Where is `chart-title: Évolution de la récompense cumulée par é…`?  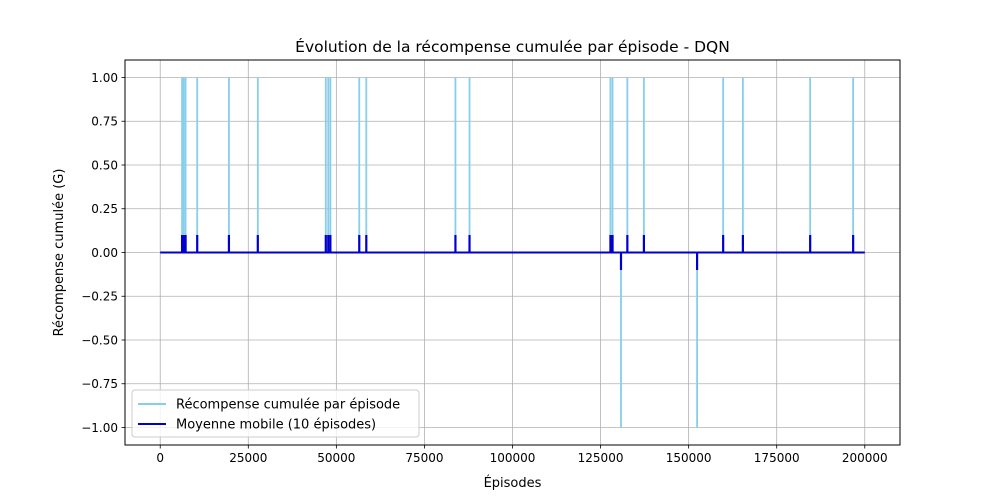
chart-title: Évolution de la récompense cumulée par é… is located at coordinates (512, 46).